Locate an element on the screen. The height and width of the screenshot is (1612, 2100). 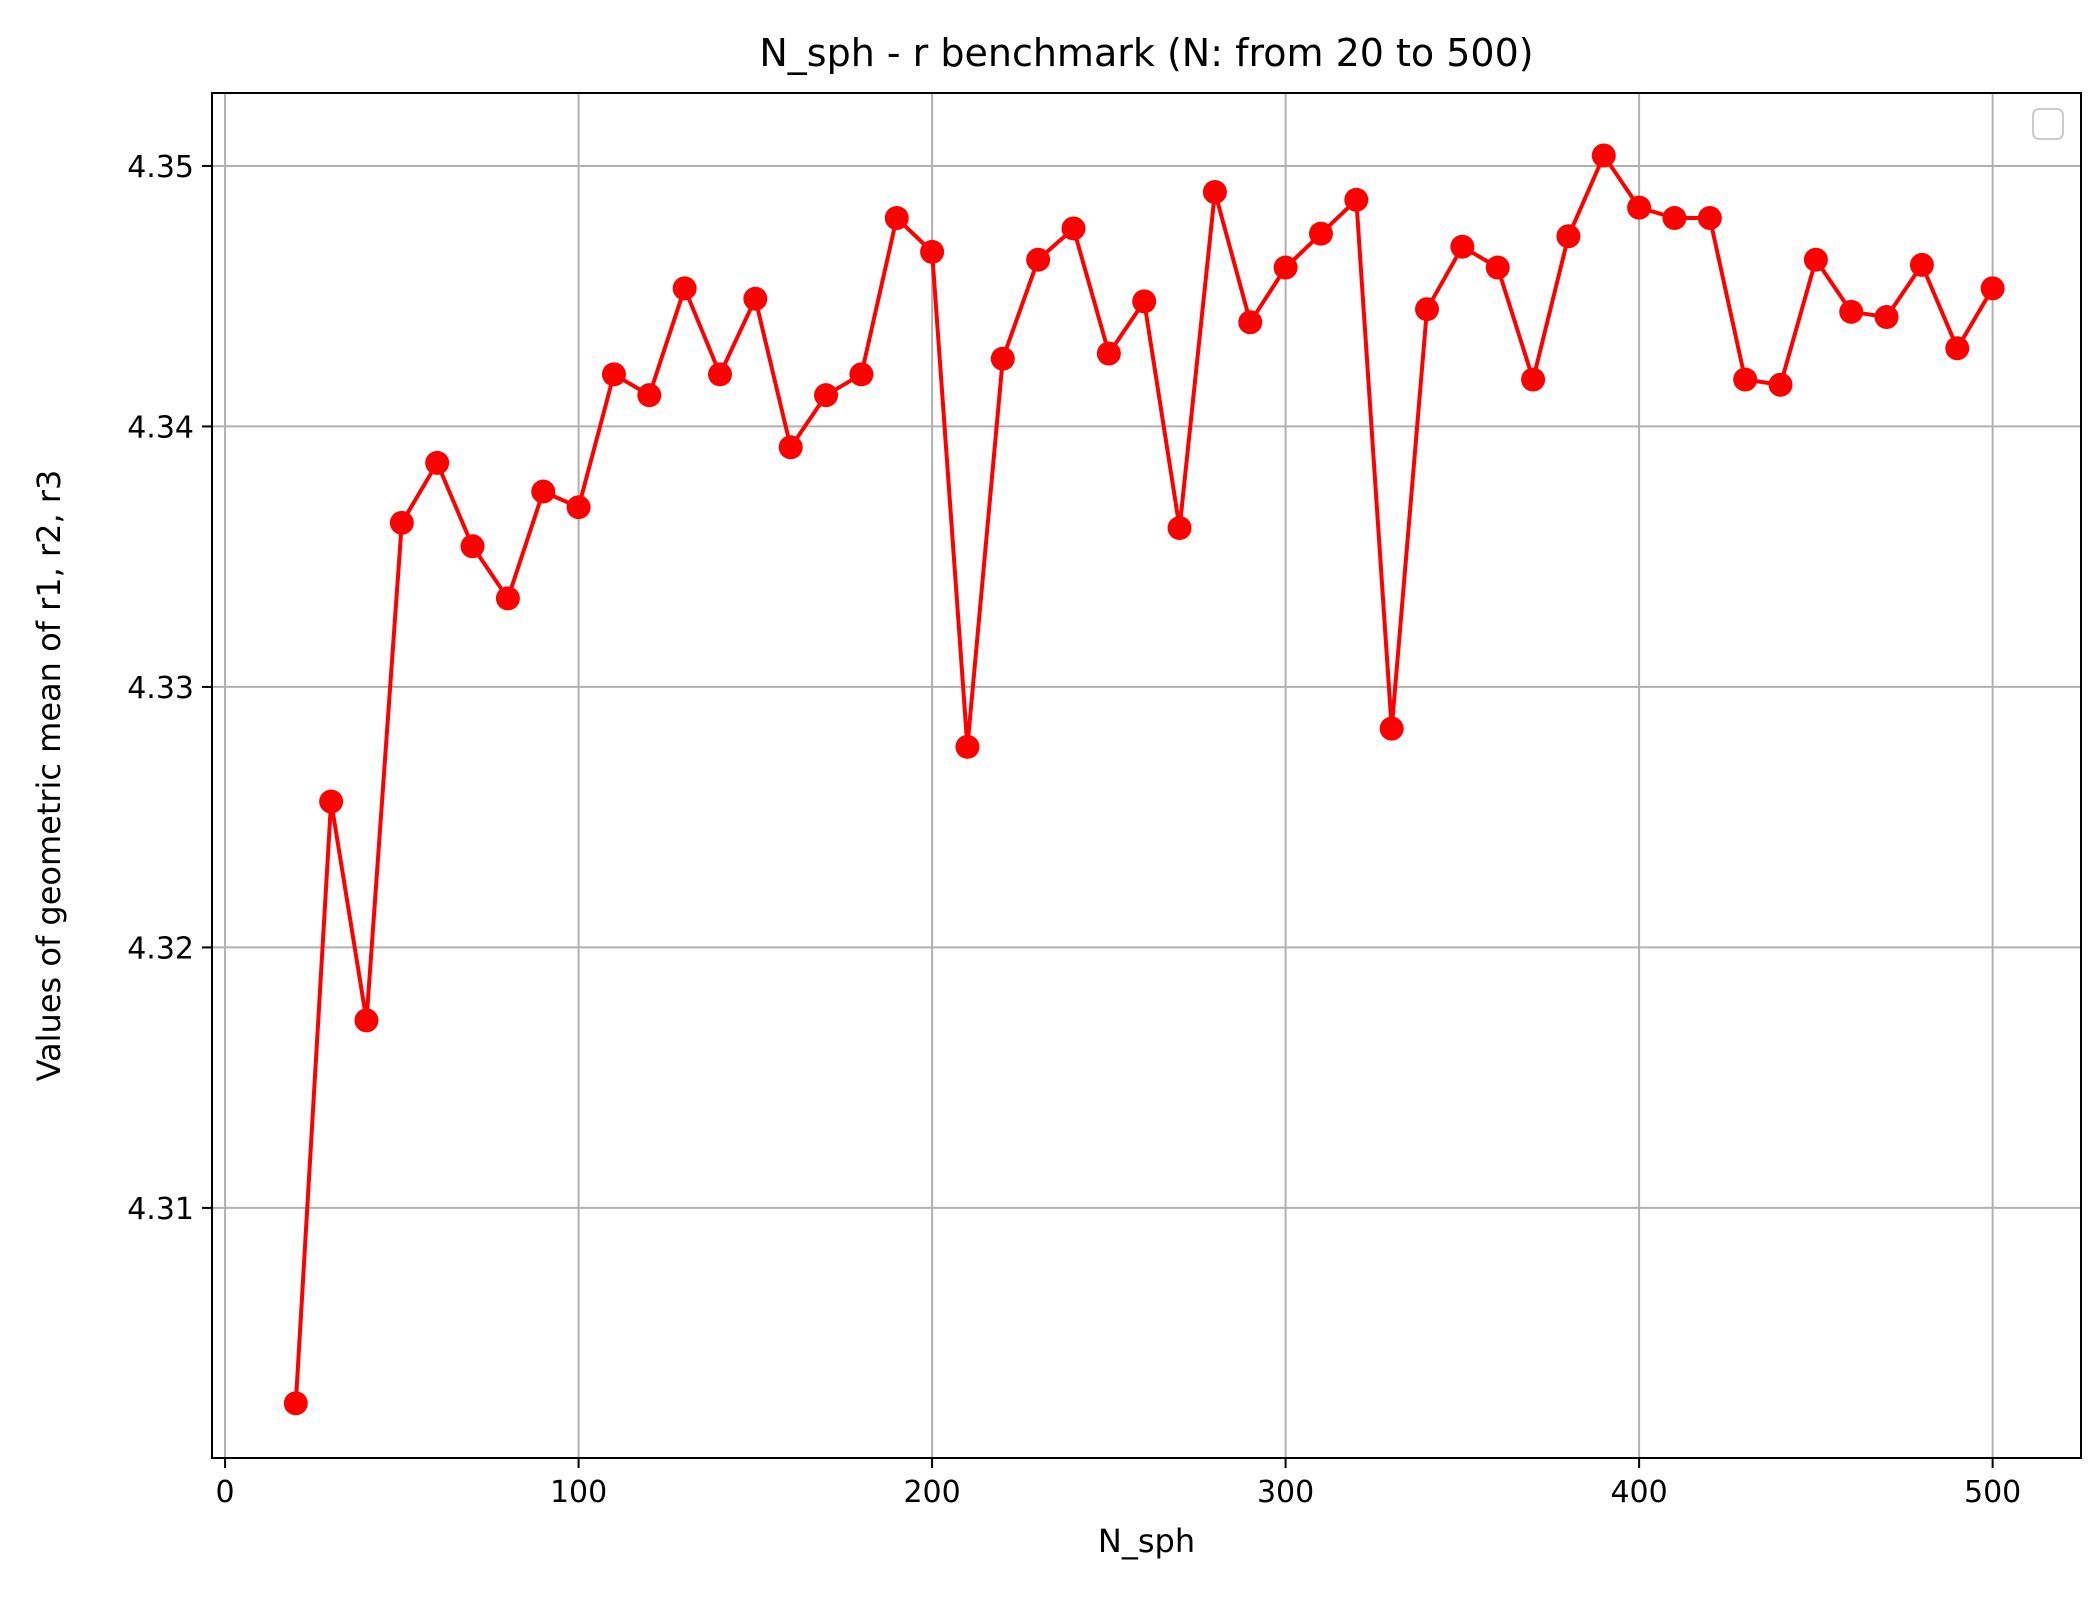
y-tick-label: 4.33 is located at coordinates (160, 688).